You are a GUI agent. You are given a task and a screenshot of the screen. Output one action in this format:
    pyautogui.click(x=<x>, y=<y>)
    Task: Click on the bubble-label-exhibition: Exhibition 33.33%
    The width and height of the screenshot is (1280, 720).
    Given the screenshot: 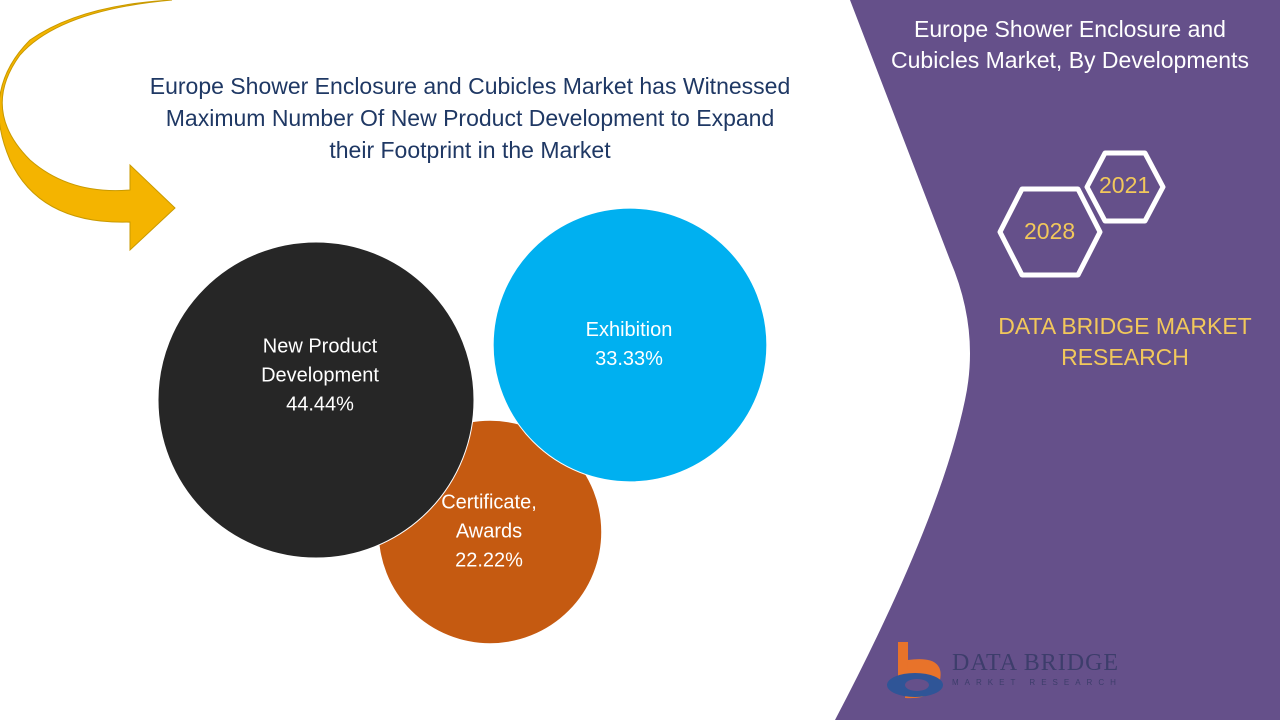 What is the action you would take?
    pyautogui.click(x=629, y=345)
    